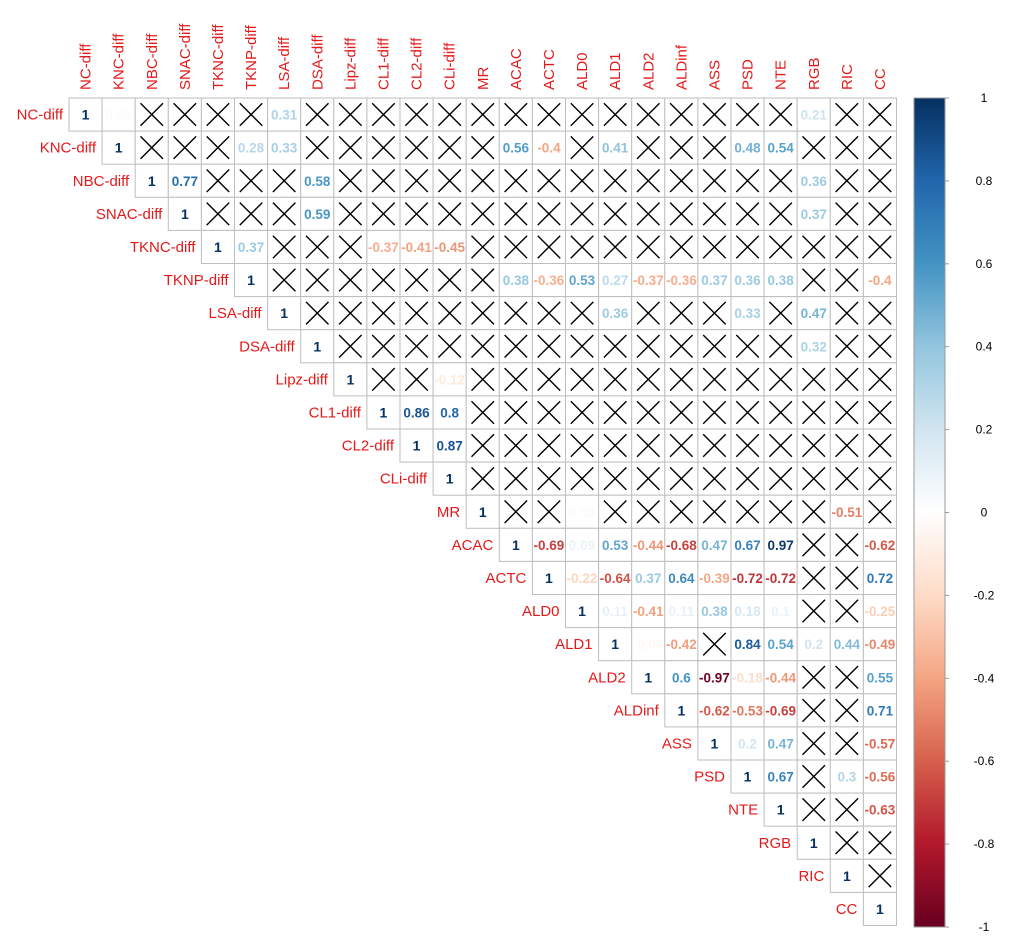 This screenshot has height=941, width=1011. What do you see at coordinates (984, 430) in the screenshot?
I see `legend-tick-label: 0.2` at bounding box center [984, 430].